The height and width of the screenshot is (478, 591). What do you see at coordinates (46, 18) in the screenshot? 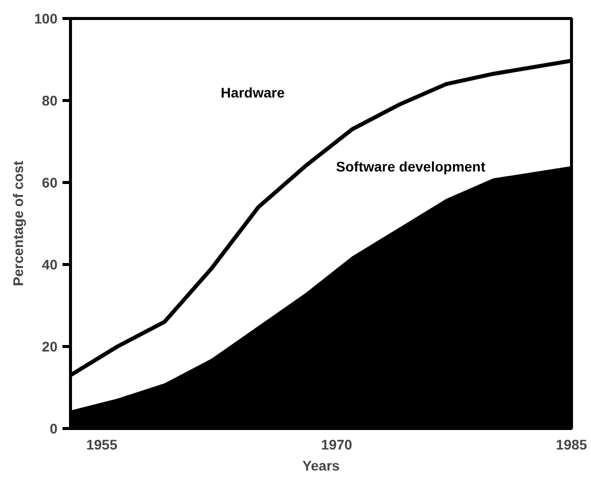
I see `y-tick-label: 100` at bounding box center [46, 18].